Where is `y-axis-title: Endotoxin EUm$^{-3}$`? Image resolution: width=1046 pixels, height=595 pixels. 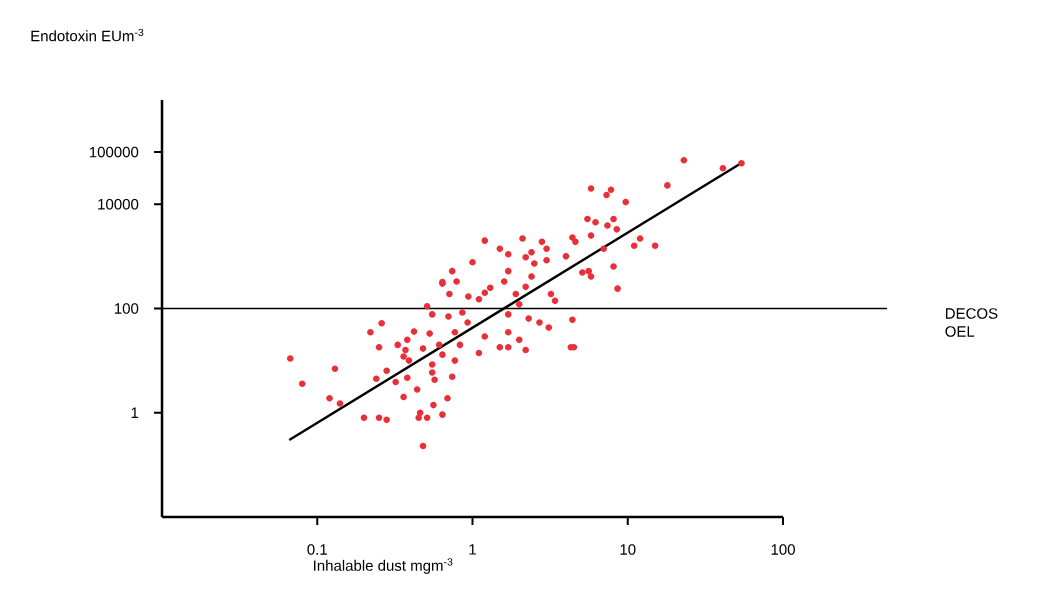 y-axis-title: Endotoxin EUm$^{-3}$ is located at coordinates (87, 35).